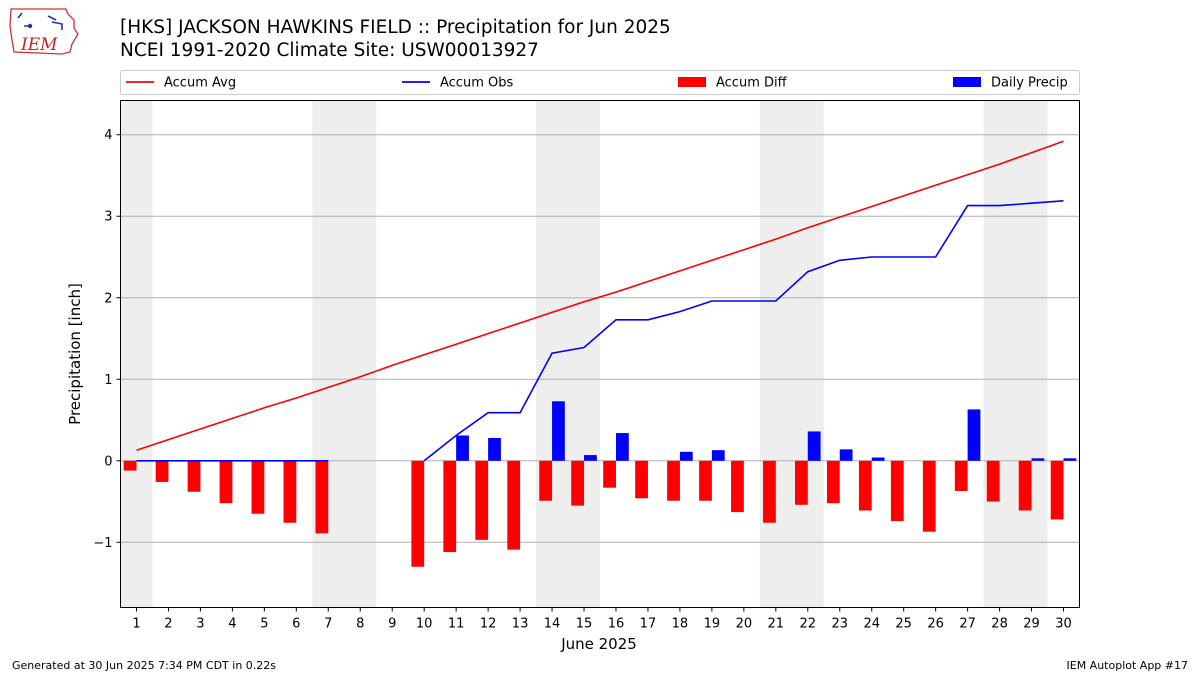 The image size is (1200, 675). Describe the element at coordinates (456, 624) in the screenshot. I see `x-tick-label-11: 11` at that location.